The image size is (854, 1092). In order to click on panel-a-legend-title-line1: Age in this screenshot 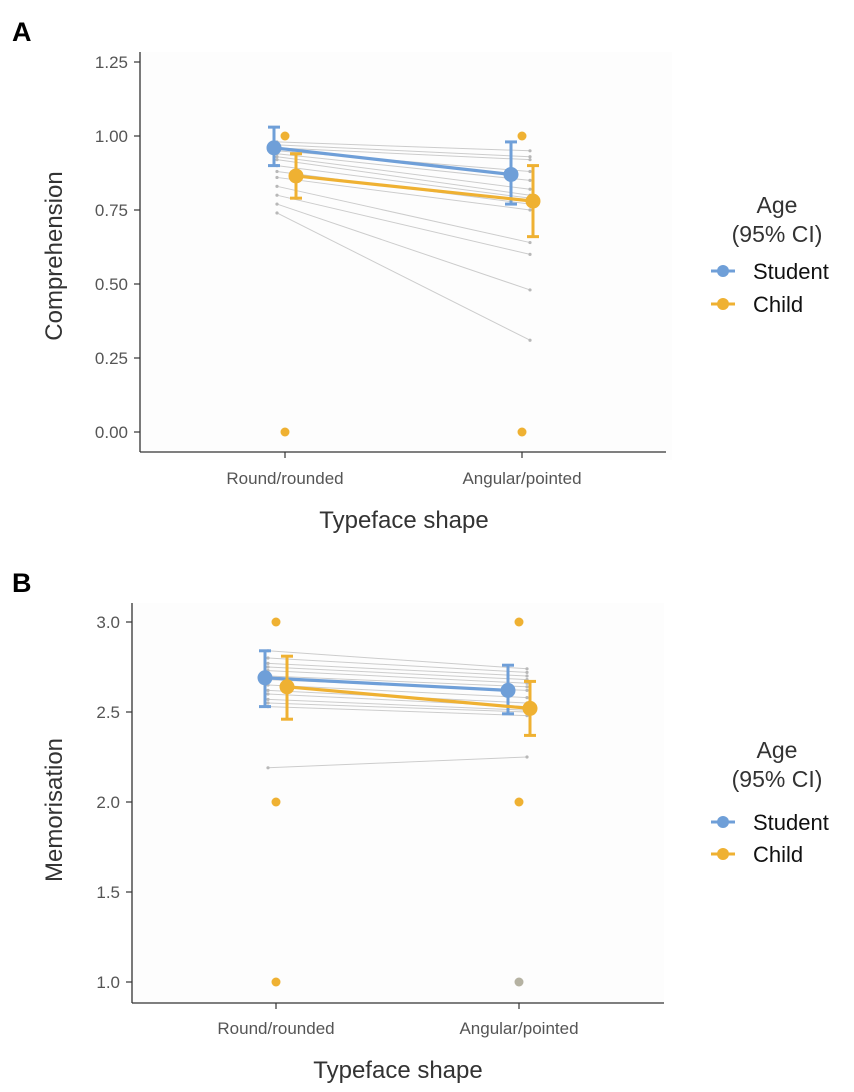, I will do `click(777, 205)`.